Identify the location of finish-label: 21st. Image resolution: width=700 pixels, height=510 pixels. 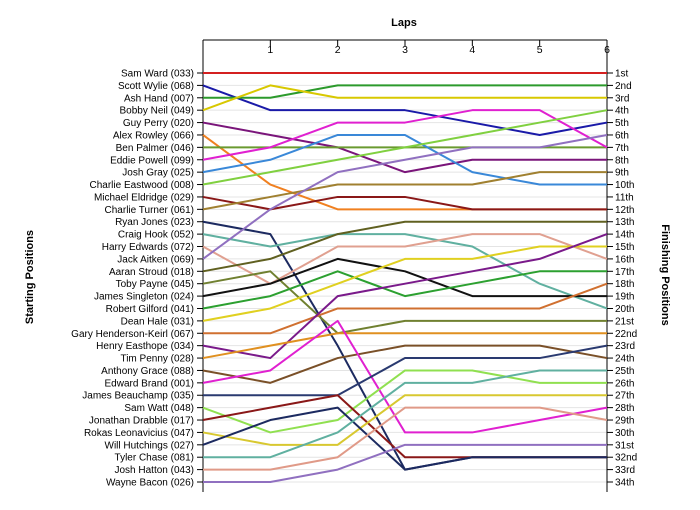
(624, 321).